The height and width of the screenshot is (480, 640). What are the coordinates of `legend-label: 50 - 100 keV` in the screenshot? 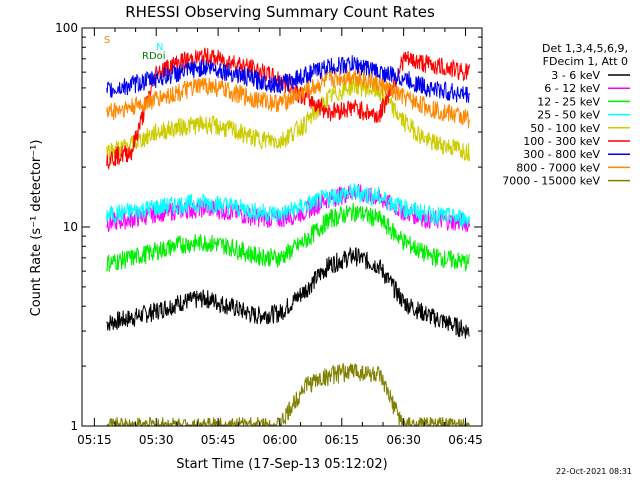 It's located at (565, 128).